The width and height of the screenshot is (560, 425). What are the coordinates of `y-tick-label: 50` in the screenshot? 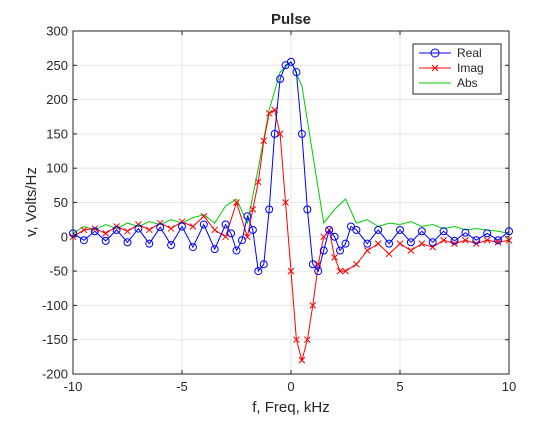 It's located at (61, 202).